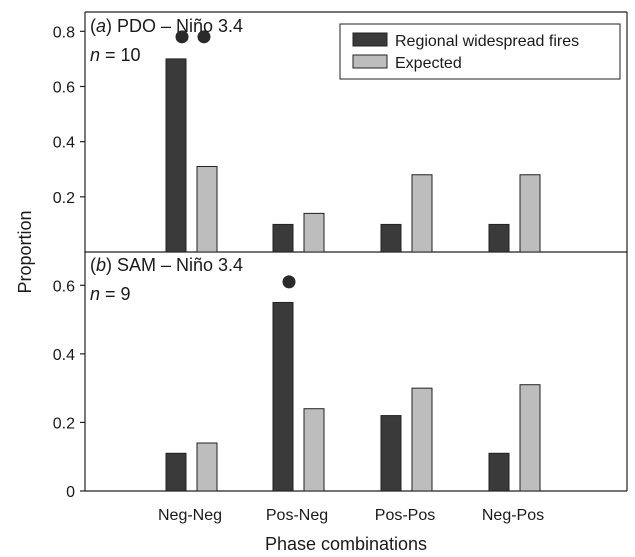  Describe the element at coordinates (25, 251) in the screenshot. I see `y-axis-title: Proportion` at that location.